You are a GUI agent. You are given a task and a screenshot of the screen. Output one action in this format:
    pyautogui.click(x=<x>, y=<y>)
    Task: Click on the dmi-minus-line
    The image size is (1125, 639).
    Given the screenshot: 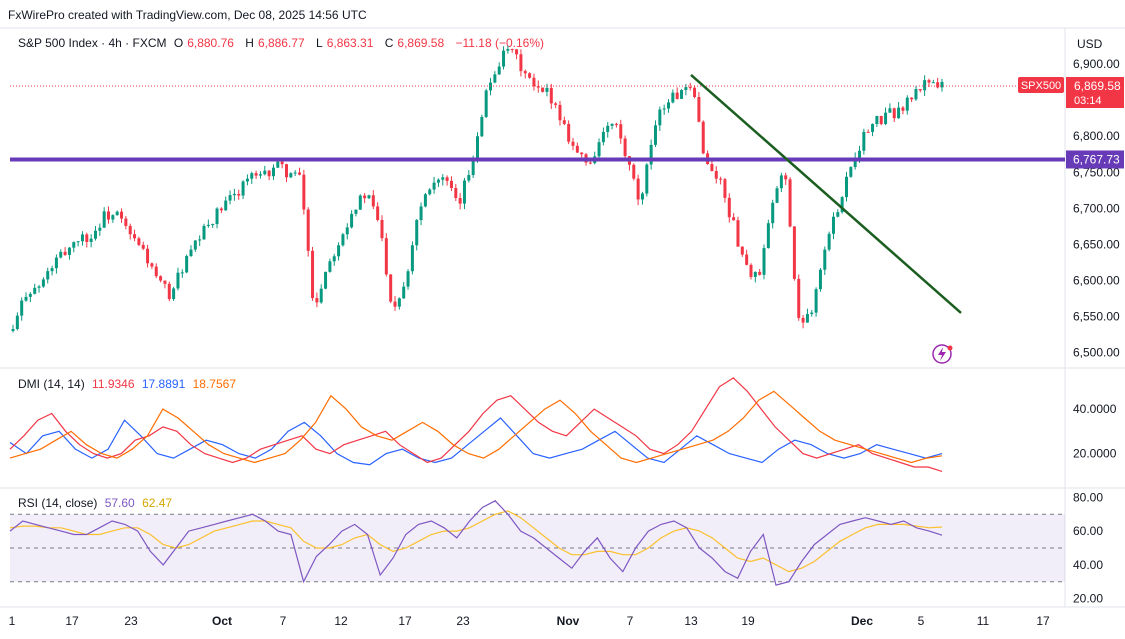 What is the action you would take?
    pyautogui.click(x=476, y=424)
    